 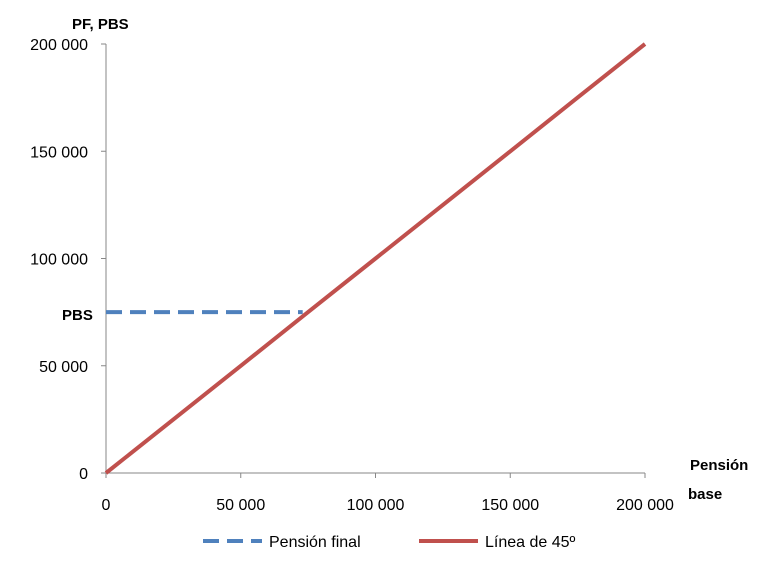 I want to click on x-axis-title-line1: Pensión, so click(x=719, y=465).